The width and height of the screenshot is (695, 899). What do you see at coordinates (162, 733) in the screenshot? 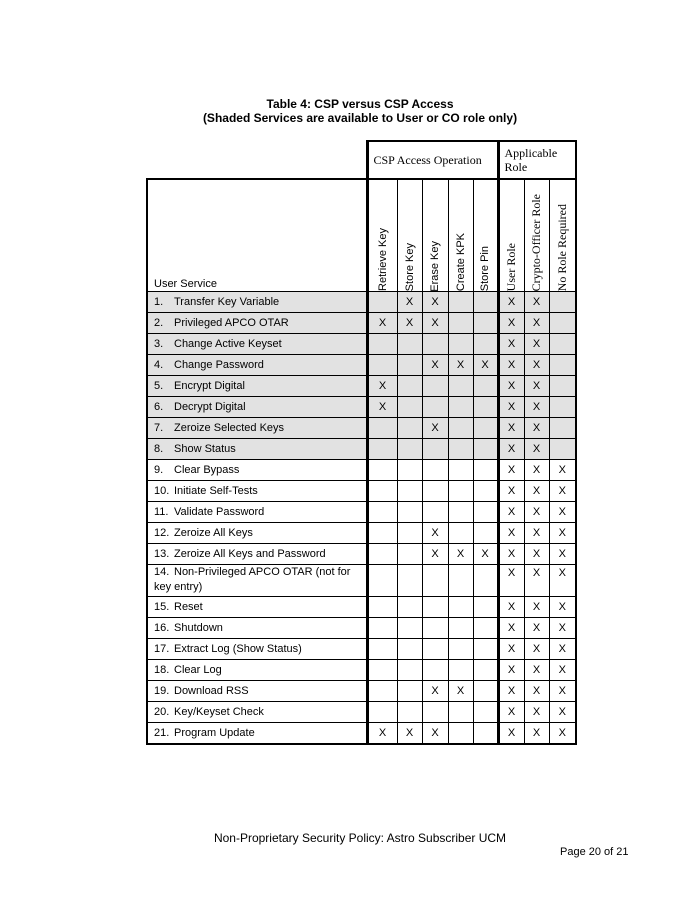
I see `service-number: 21.` at bounding box center [162, 733].